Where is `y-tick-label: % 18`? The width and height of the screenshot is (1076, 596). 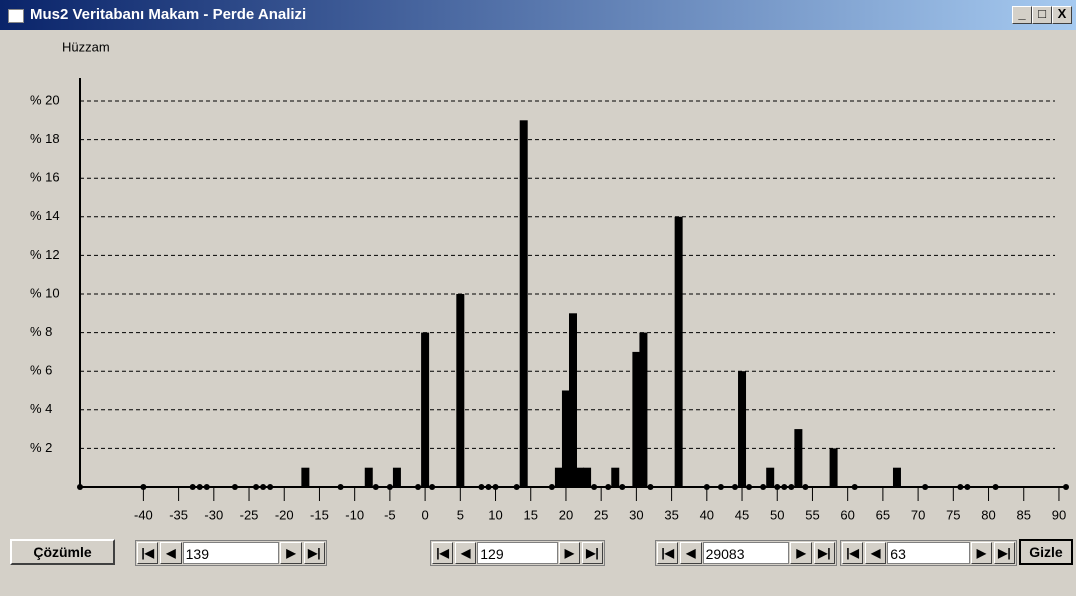
y-tick-label: % 18 is located at coordinates (45, 138).